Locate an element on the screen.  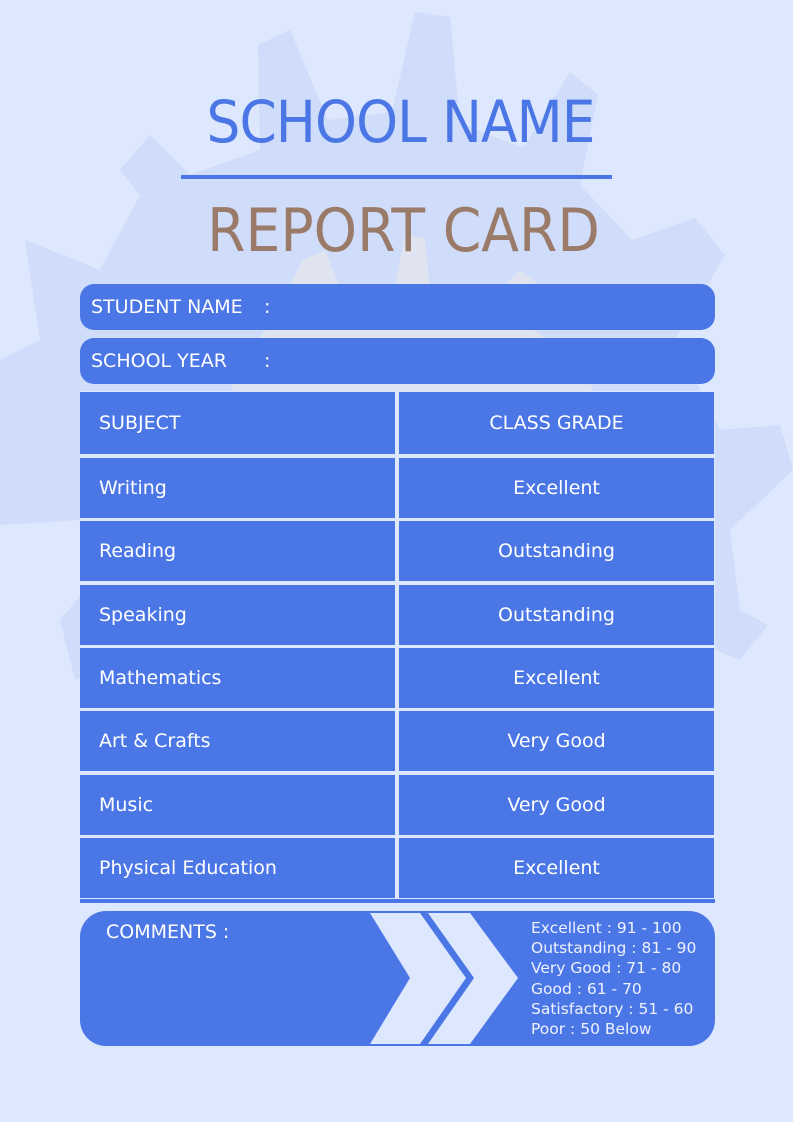
subject-cell: Mathematics is located at coordinates (237, 677).